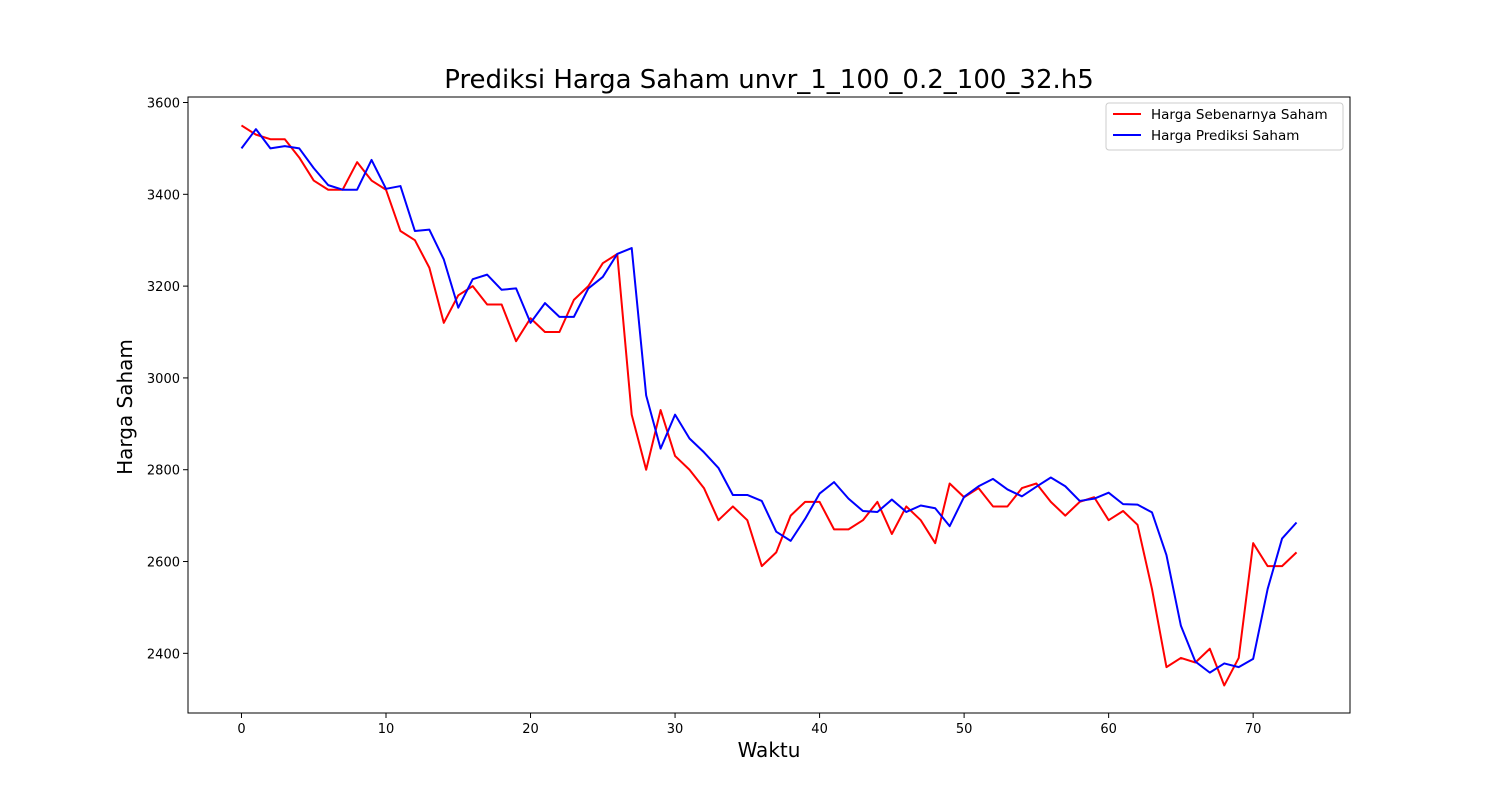 The width and height of the screenshot is (1500, 800). I want to click on x-tick-label: 20, so click(530, 729).